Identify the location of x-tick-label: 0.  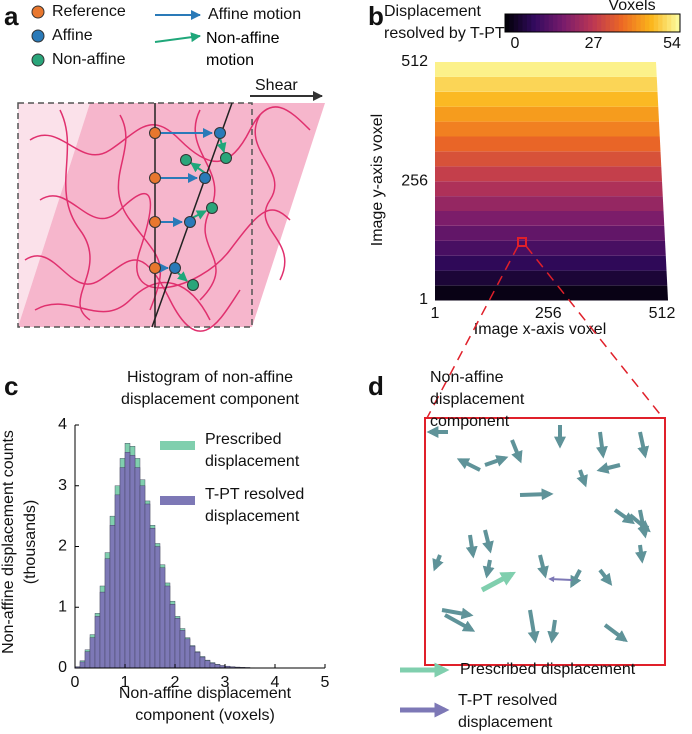
(75, 682).